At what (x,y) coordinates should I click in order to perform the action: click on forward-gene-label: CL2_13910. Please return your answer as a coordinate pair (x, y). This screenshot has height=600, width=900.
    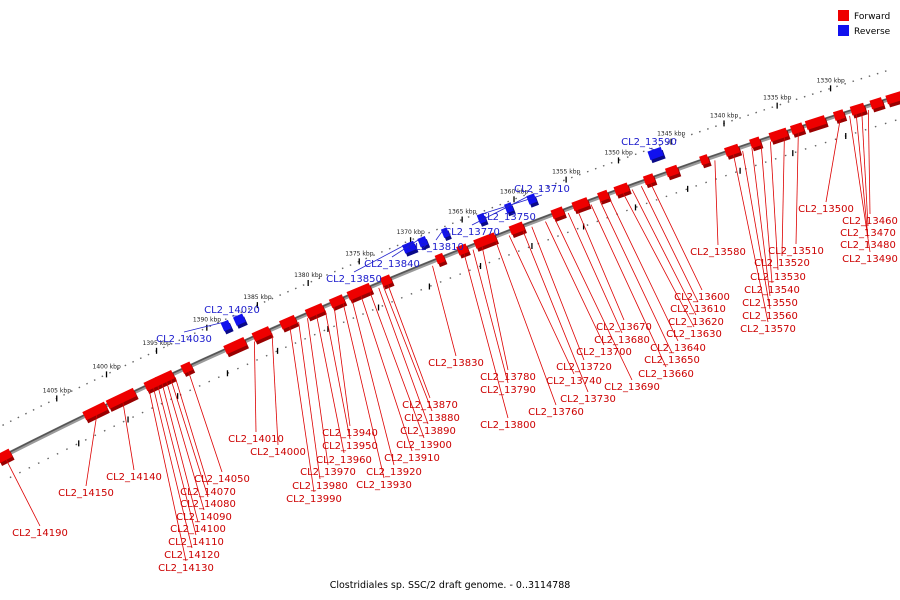
    Looking at the image, I should click on (412, 458).